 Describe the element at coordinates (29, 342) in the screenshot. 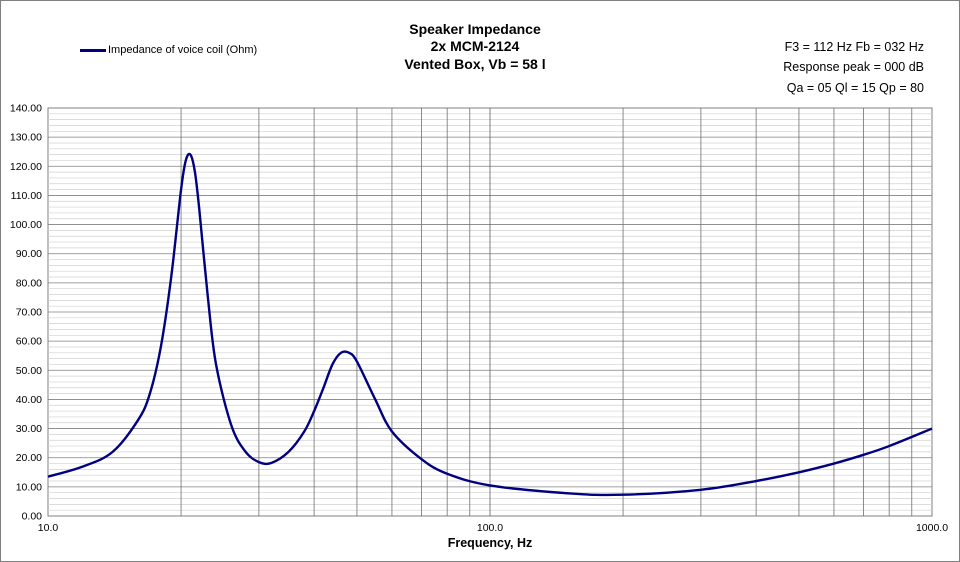

I see `y-tick-label: 60.00` at that location.